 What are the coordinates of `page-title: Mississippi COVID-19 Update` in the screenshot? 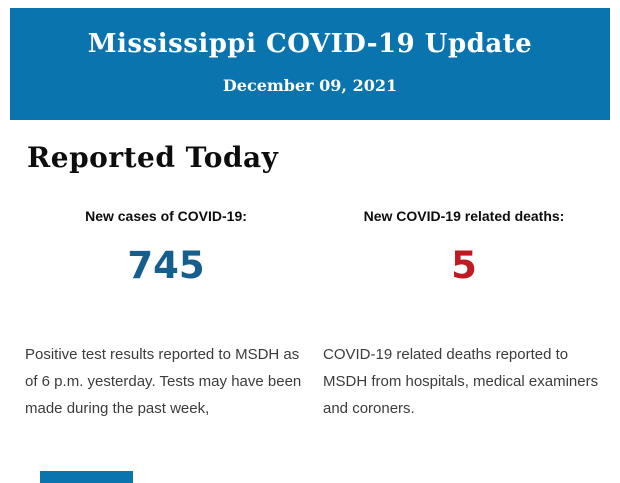 It's located at (310, 44).